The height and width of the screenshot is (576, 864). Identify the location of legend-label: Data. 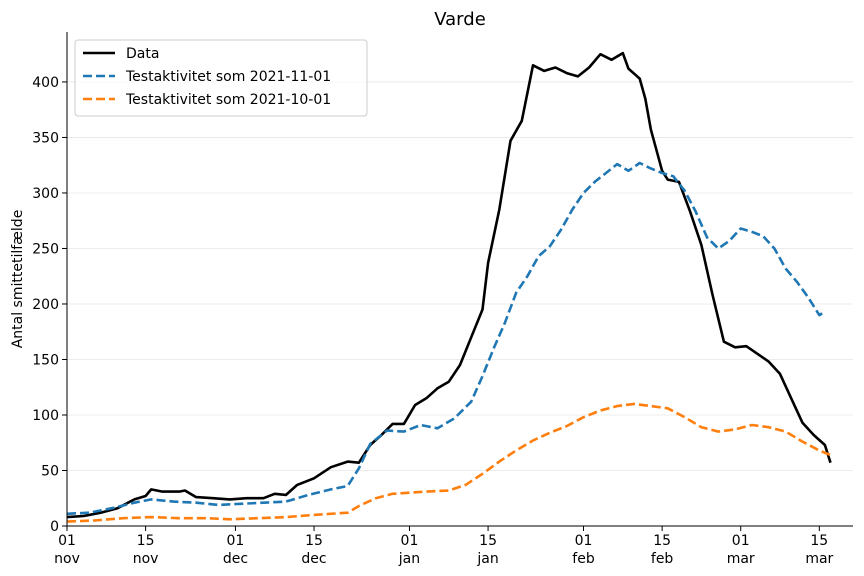
(142, 54).